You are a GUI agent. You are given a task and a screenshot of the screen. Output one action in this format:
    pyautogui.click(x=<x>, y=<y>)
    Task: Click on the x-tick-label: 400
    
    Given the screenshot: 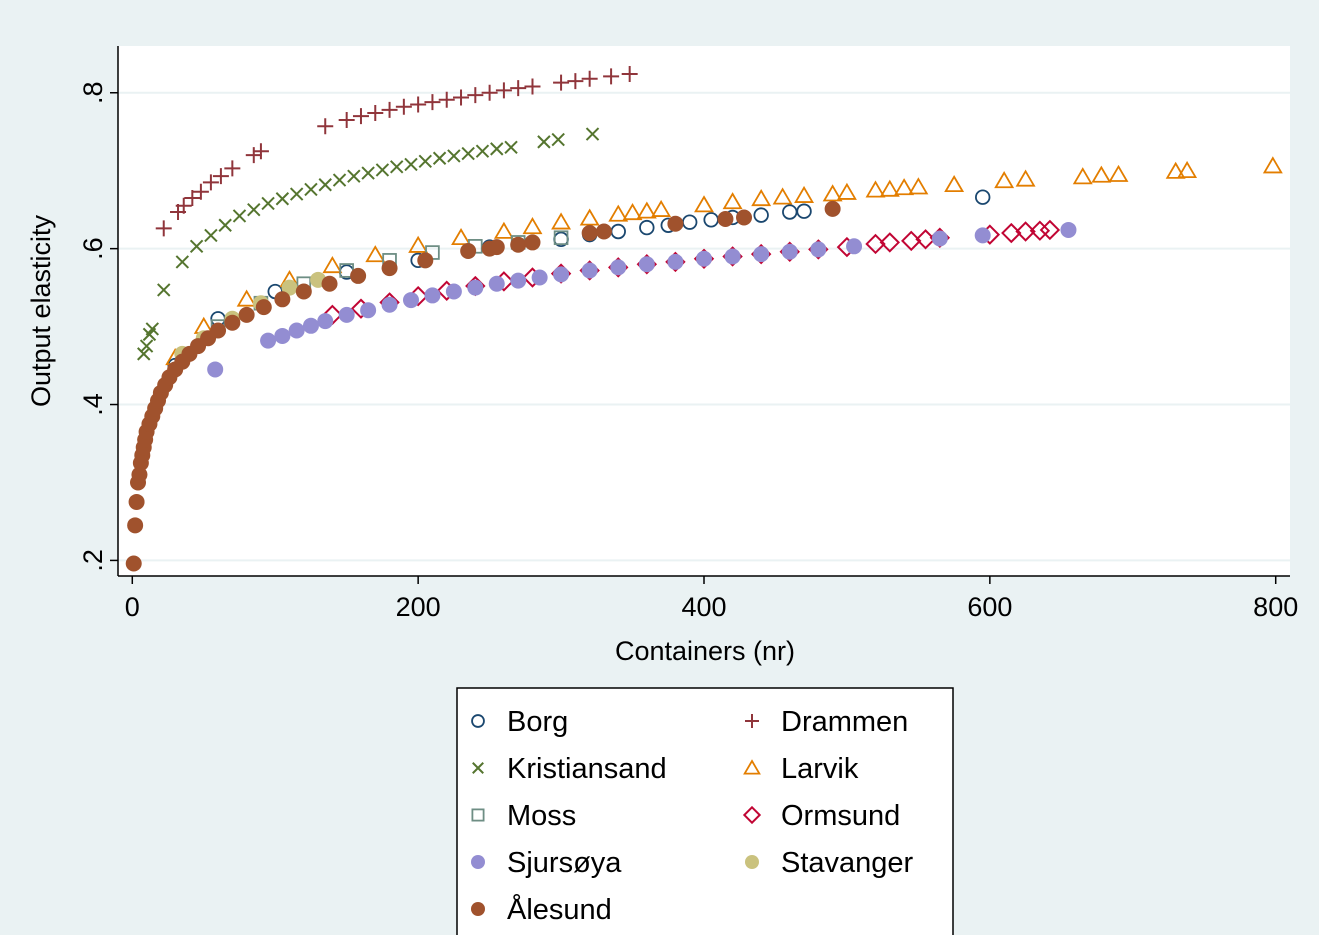 What is the action you would take?
    pyautogui.click(x=703, y=607)
    